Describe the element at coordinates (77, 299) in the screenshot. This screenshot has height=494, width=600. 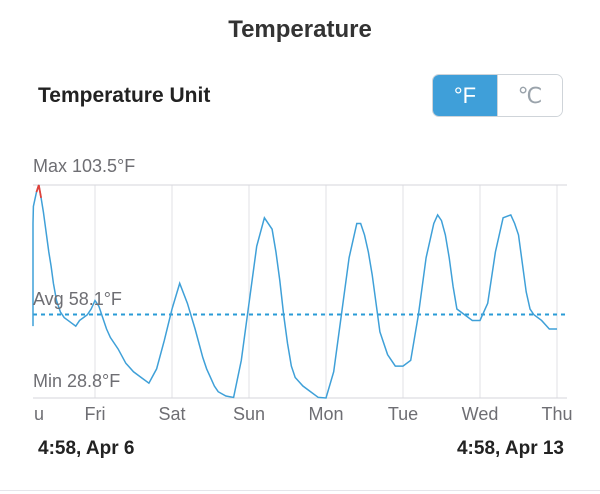
I see `avg-label: Avg 58.1°F` at that location.